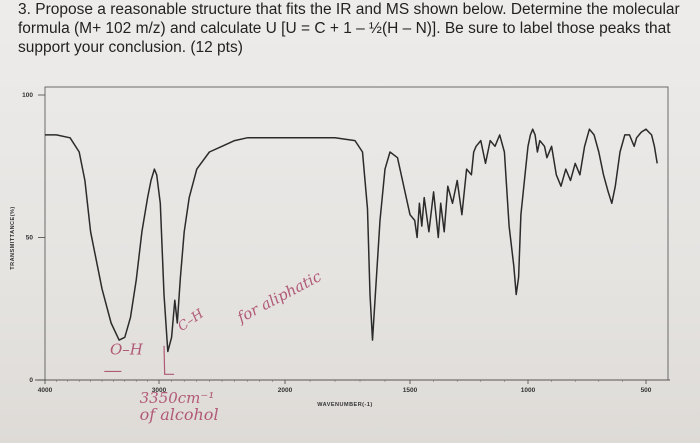 This screenshot has width=700, height=443. What do you see at coordinates (13, 238) in the screenshot?
I see `y-axis-label: TRANSMITTANCE(%)` at bounding box center [13, 238].